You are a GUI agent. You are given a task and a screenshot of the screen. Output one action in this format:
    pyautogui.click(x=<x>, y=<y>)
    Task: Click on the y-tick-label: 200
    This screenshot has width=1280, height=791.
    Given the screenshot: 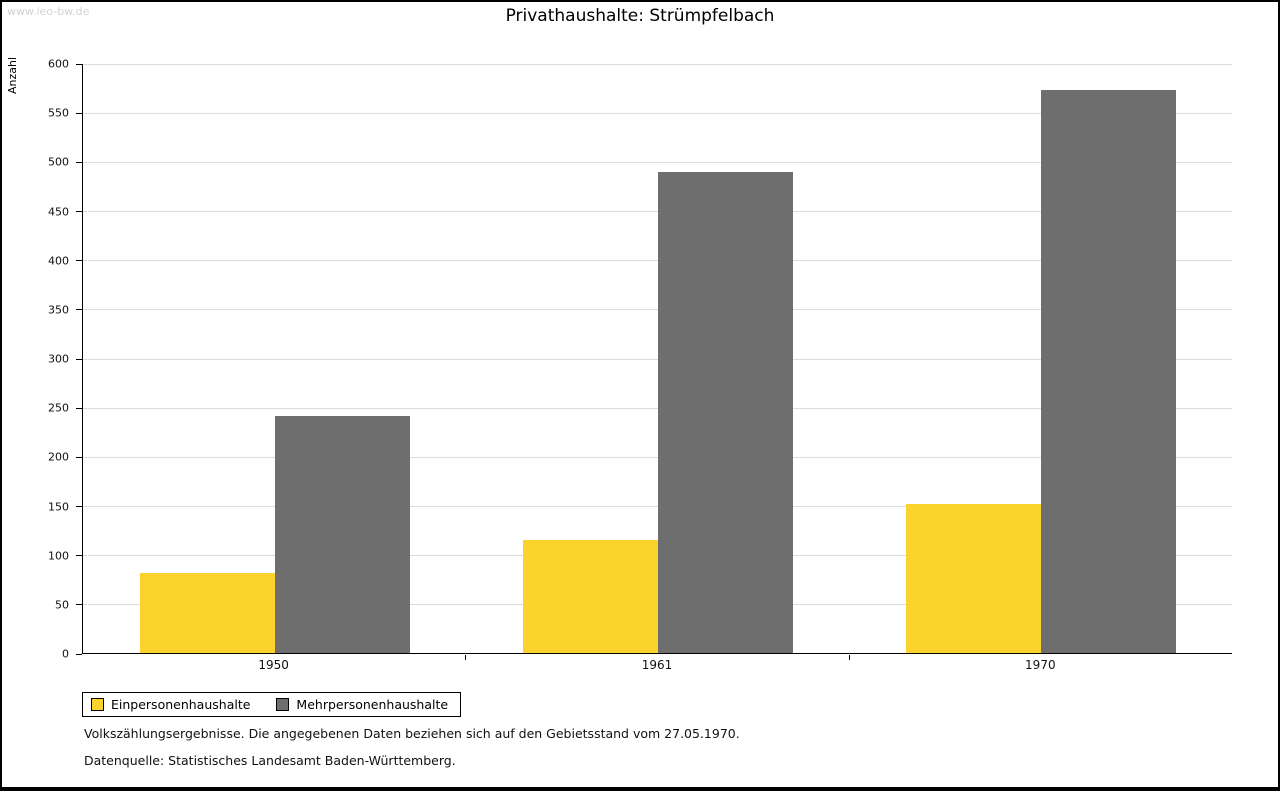 What is the action you would take?
    pyautogui.click(x=58, y=457)
    